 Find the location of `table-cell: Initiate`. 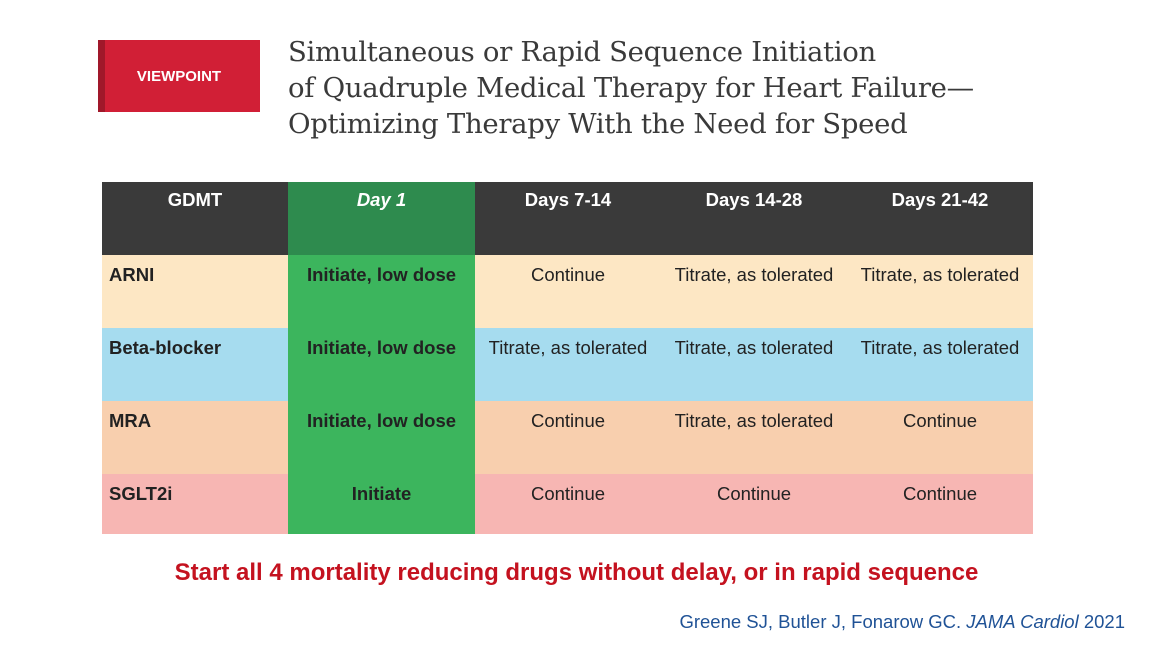

table-cell: Initiate is located at coordinates (381, 504).